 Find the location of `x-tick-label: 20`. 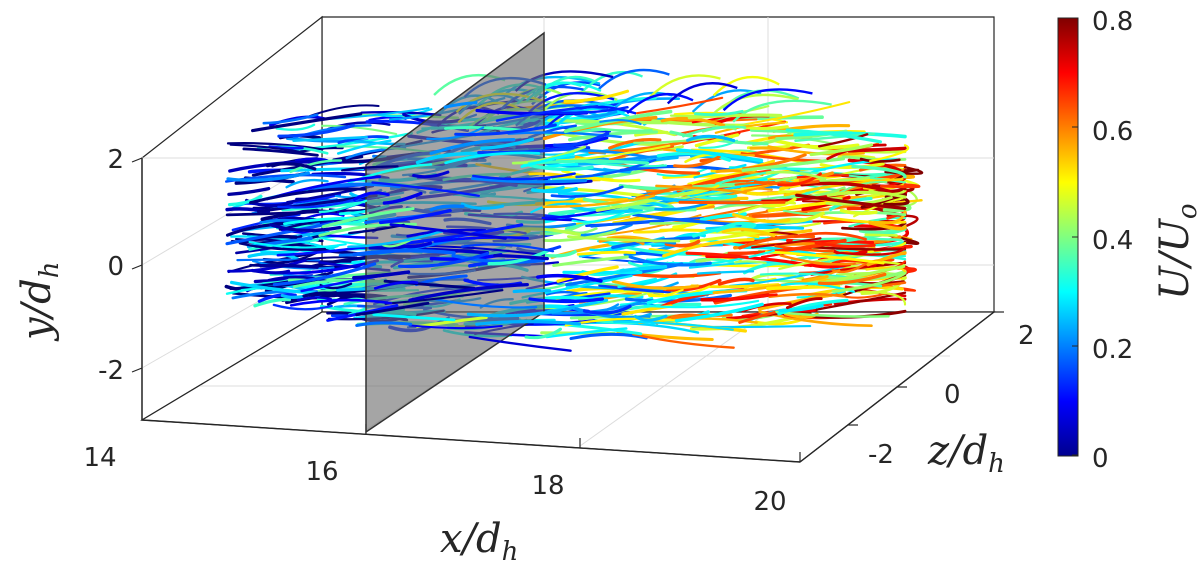

x-tick-label: 20 is located at coordinates (769, 502).